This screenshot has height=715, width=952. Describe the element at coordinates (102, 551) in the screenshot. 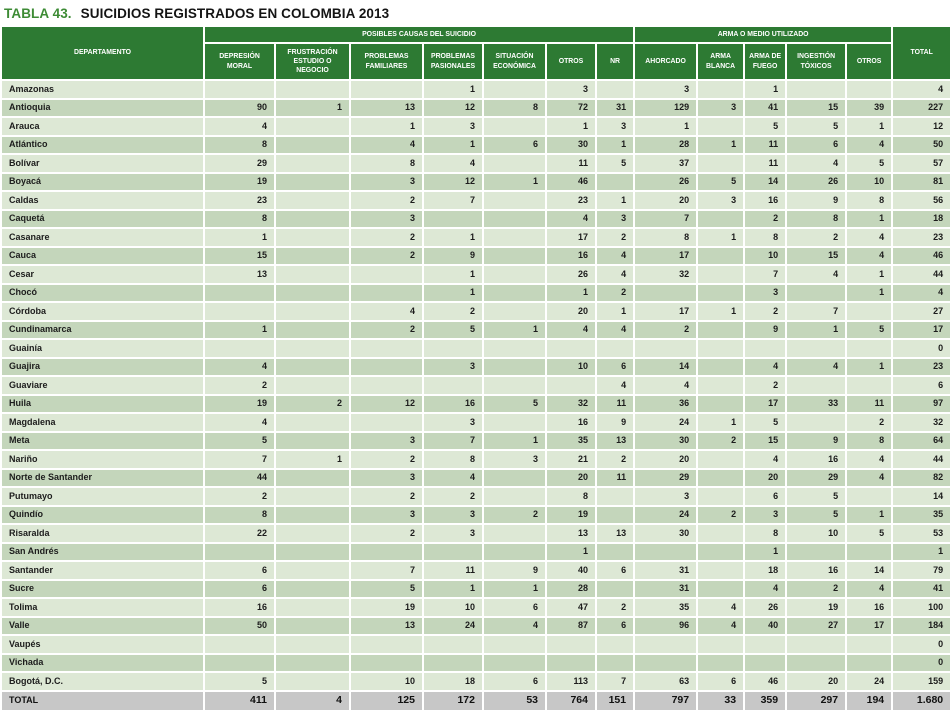

I see `row-department: San Andrés` at that location.